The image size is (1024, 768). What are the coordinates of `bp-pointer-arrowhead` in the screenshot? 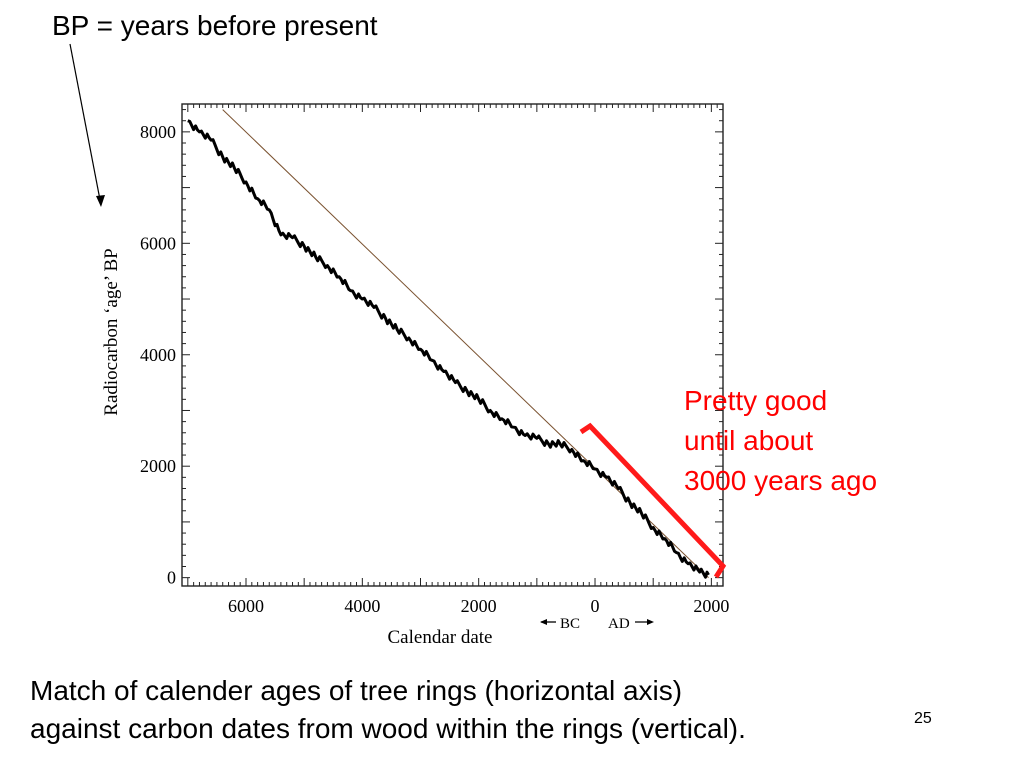 It's located at (100, 201).